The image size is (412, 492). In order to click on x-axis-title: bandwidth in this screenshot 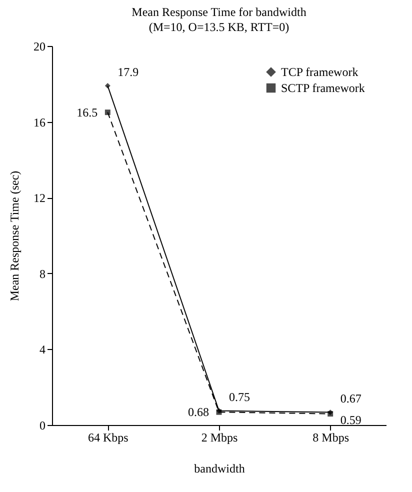, I will do `click(219, 469)`.